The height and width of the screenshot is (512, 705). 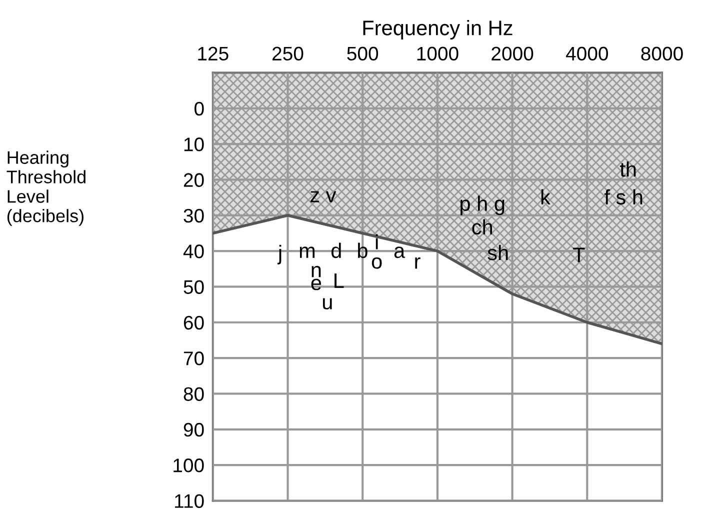 What do you see at coordinates (336, 250) in the screenshot?
I see `annotation: d` at bounding box center [336, 250].